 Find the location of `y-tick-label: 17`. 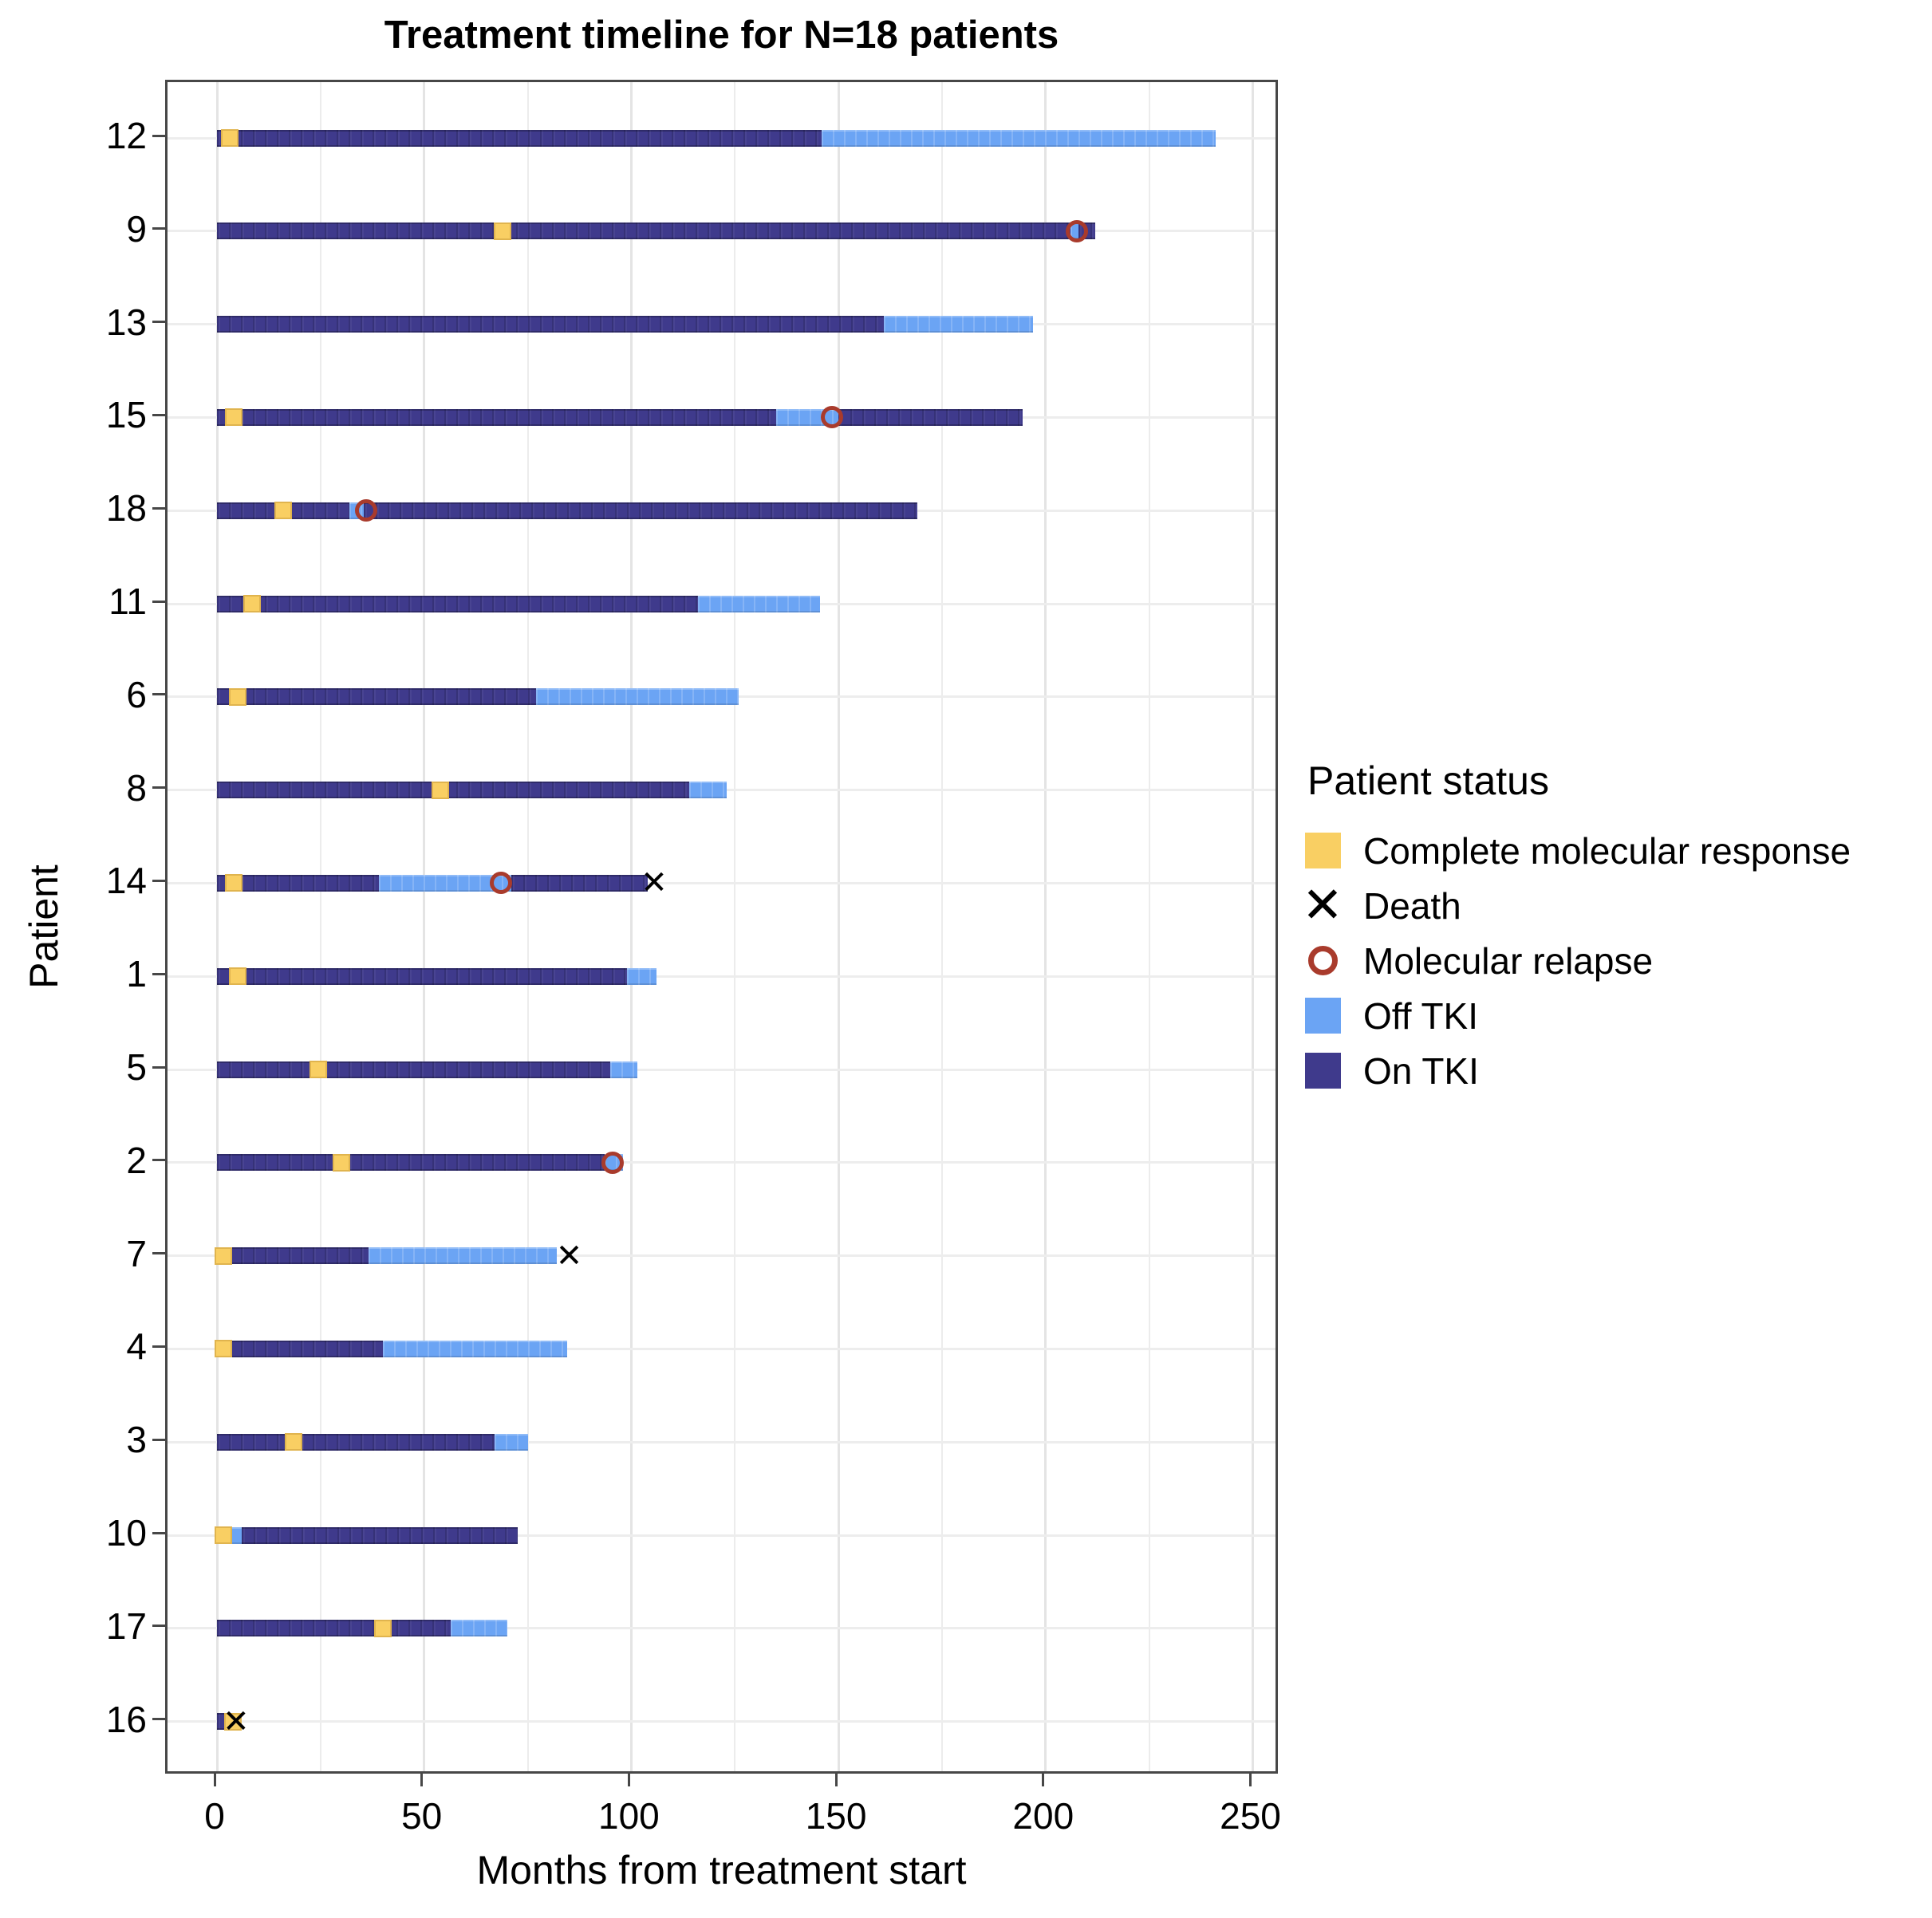

y-tick-label: 17 is located at coordinates (126, 1626).